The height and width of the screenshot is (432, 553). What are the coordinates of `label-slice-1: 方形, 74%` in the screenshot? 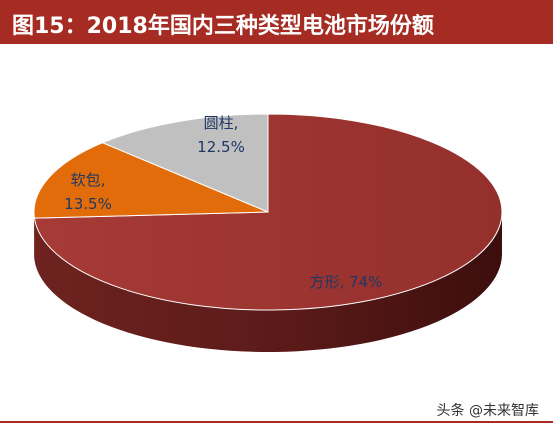 It's located at (346, 282).